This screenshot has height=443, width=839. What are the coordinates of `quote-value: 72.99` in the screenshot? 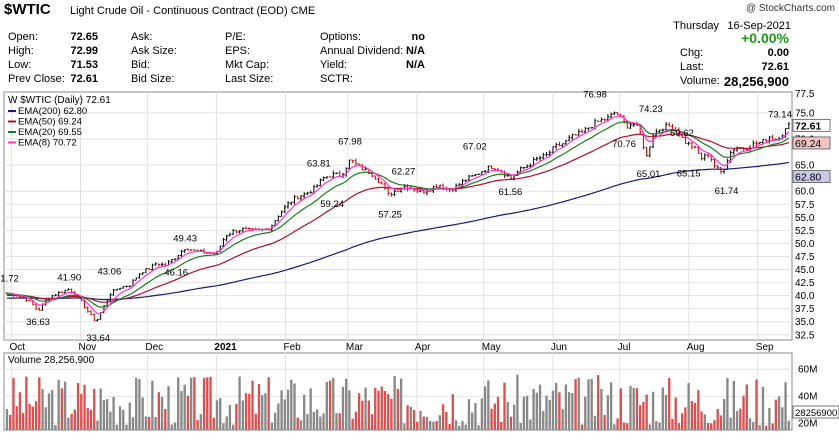 It's located at (84, 51).